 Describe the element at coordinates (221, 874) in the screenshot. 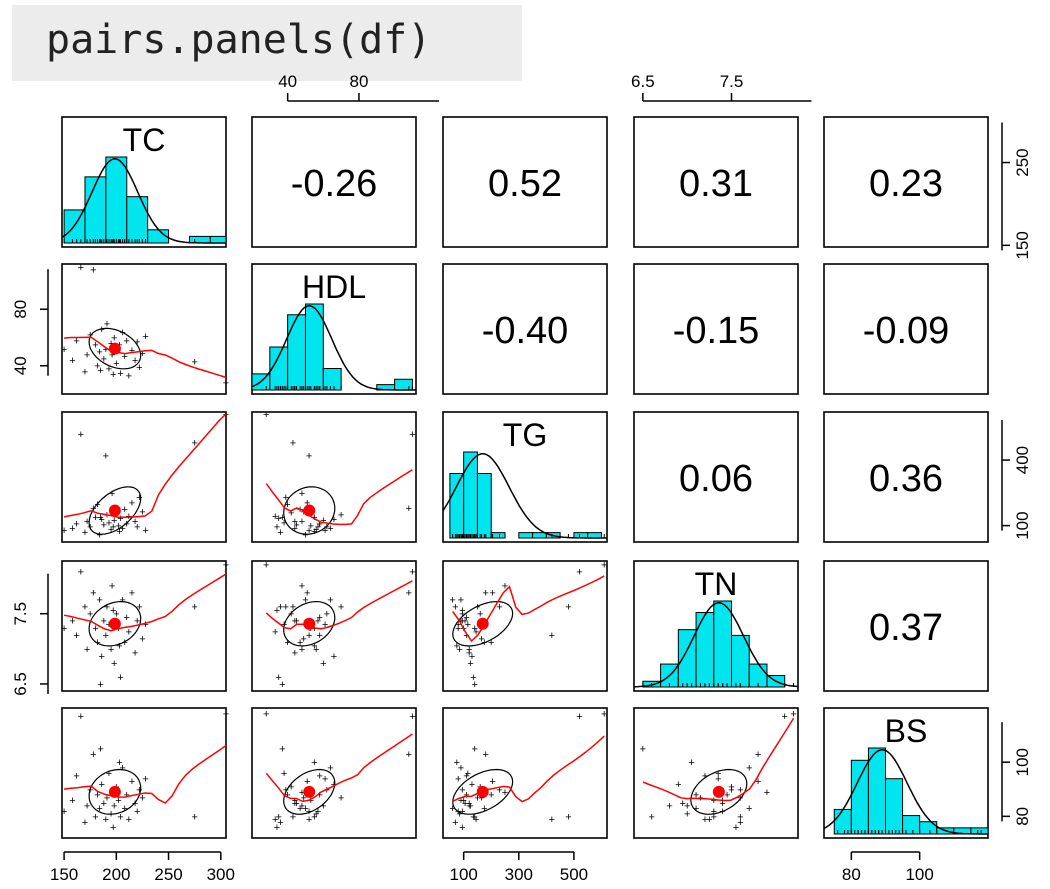

I see `axis-bottom-label-TC: 300` at that location.